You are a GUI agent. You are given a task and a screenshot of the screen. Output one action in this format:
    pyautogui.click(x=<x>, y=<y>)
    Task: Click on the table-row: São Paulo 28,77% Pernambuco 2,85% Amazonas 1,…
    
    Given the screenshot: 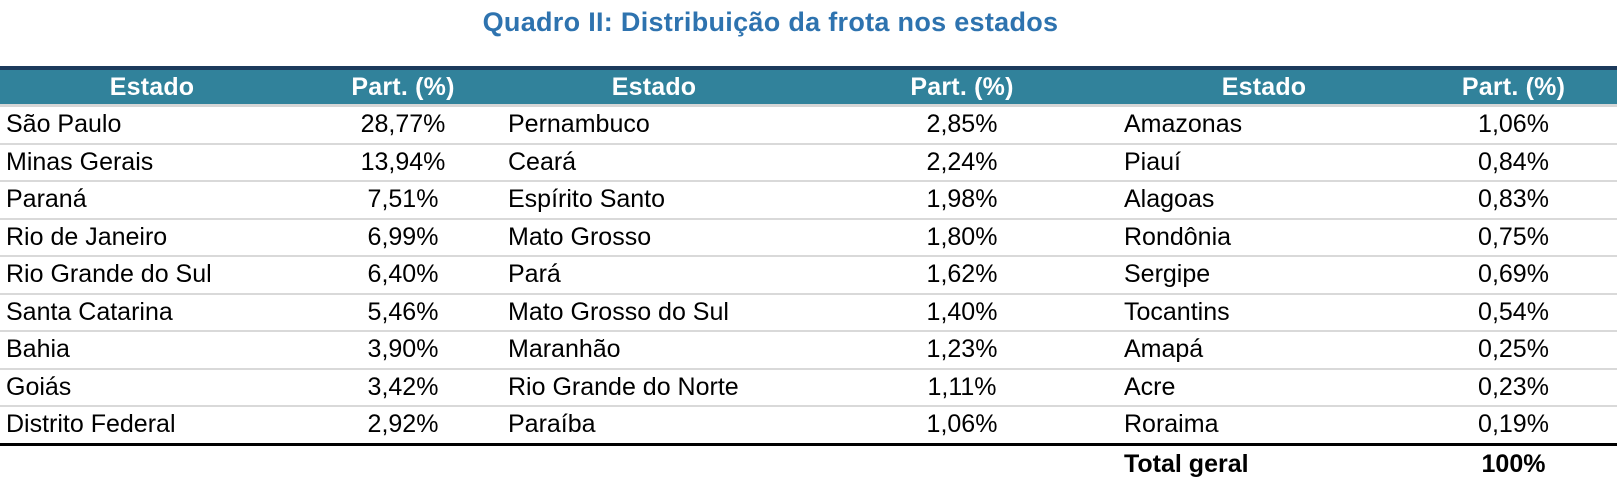 What is the action you would take?
    pyautogui.click(x=808, y=126)
    